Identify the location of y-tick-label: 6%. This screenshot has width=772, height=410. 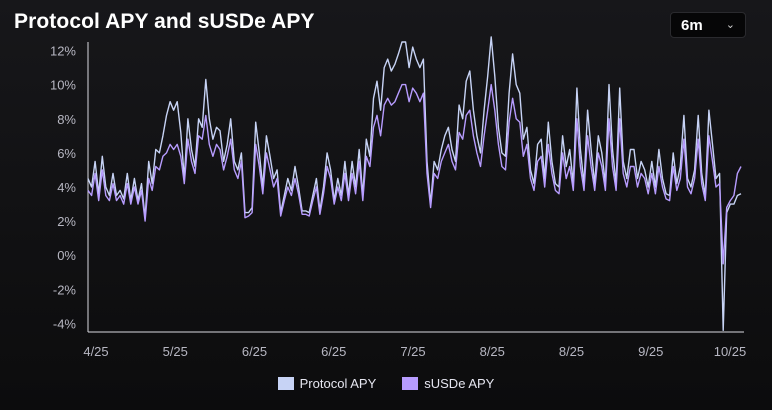
(66, 153).